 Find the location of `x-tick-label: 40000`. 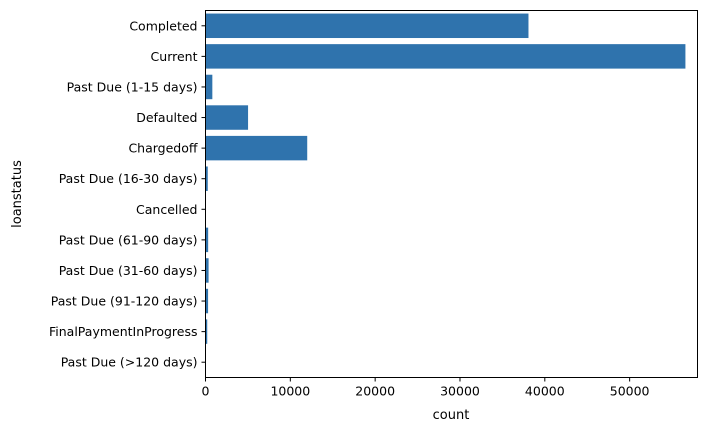

x-tick-label: 40000 is located at coordinates (545, 391).